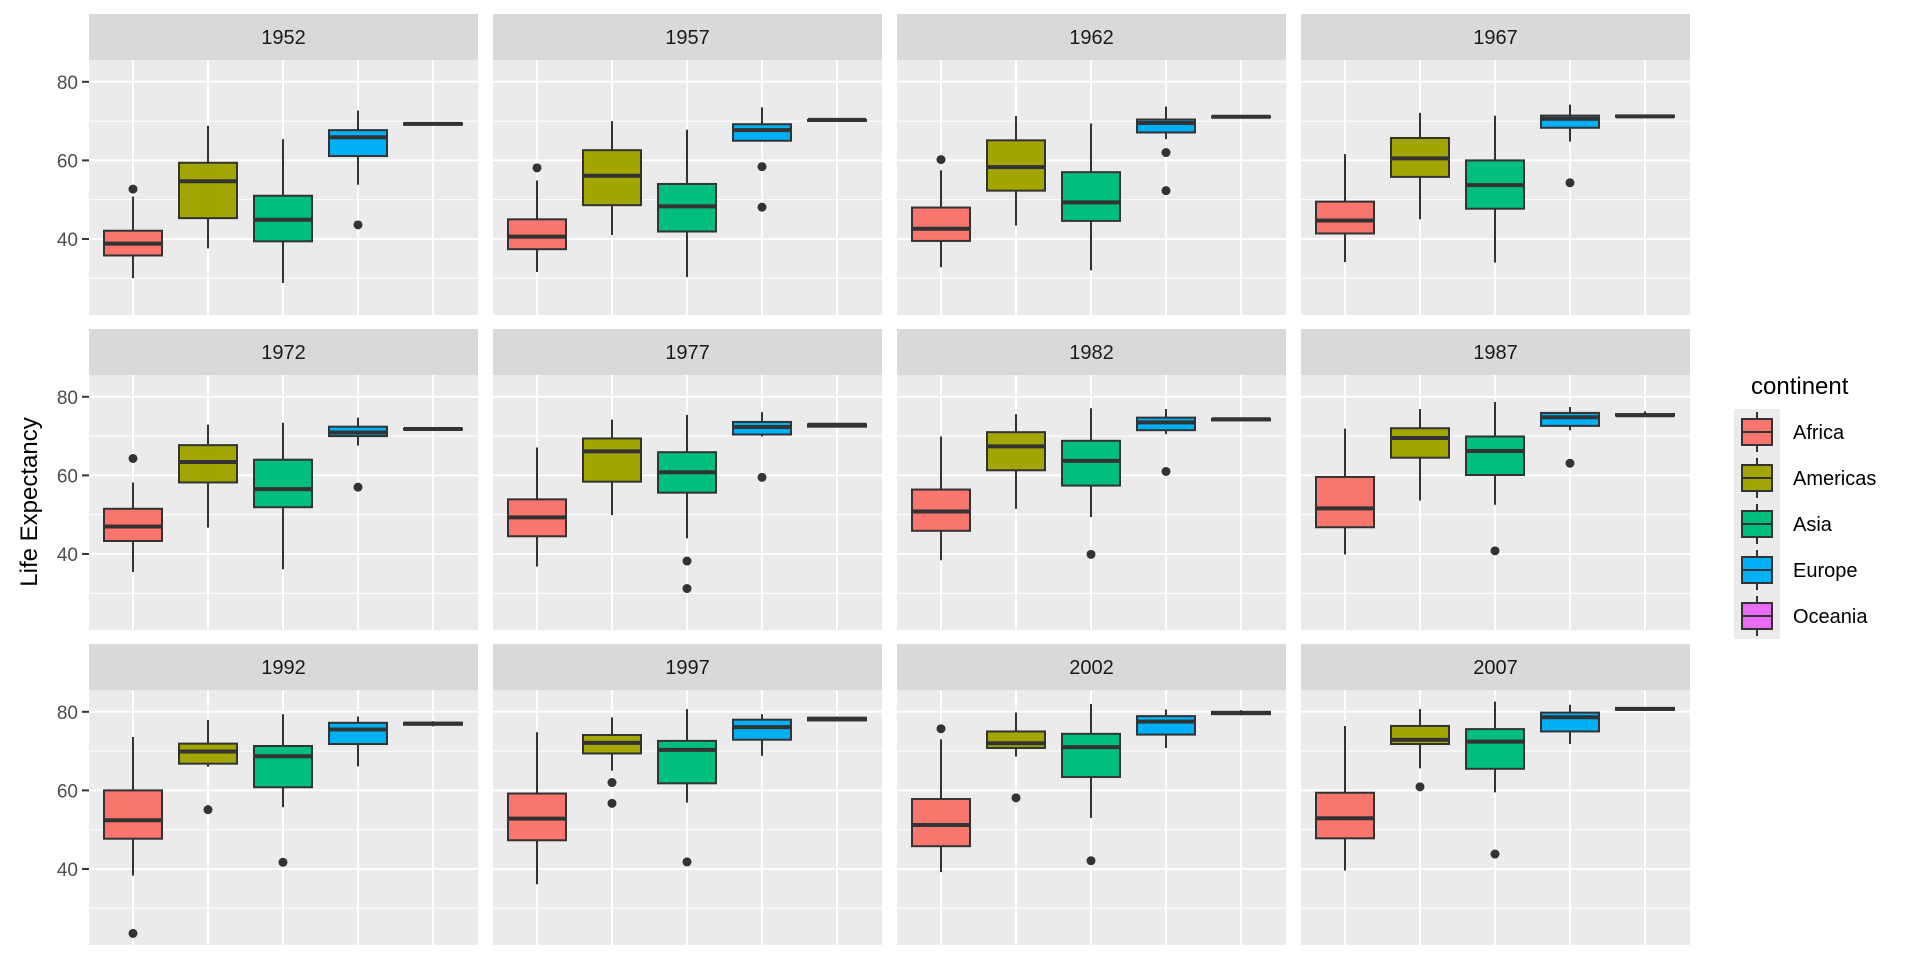  Describe the element at coordinates (1800, 386) in the screenshot. I see `legend-title: continent` at that location.